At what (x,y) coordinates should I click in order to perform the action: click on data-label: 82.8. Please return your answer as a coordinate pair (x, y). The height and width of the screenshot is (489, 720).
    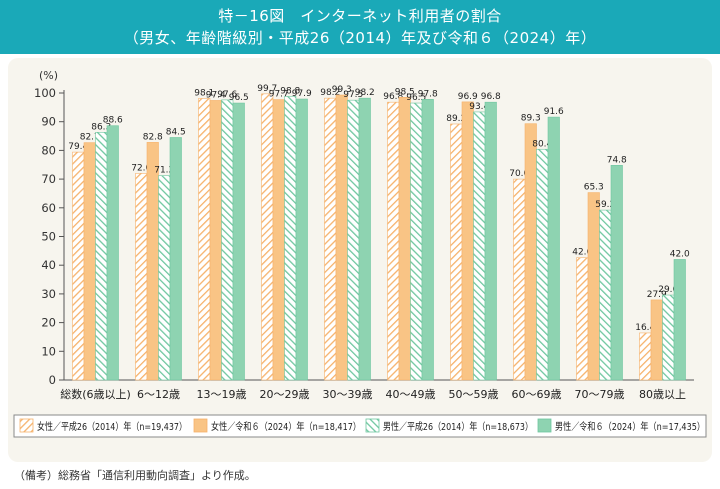
    Looking at the image, I should click on (153, 137).